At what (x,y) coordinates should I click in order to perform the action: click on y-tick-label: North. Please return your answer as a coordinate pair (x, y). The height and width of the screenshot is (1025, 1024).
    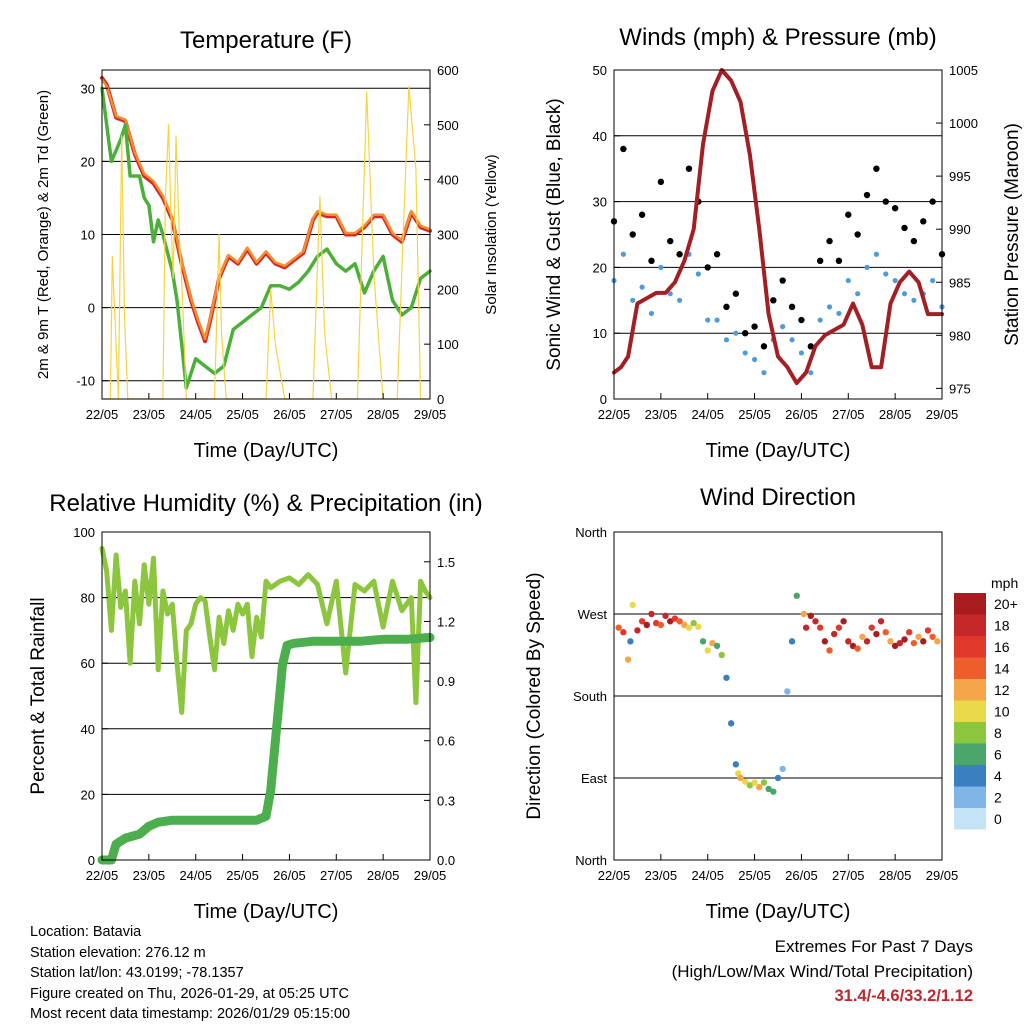
    Looking at the image, I should click on (591, 860).